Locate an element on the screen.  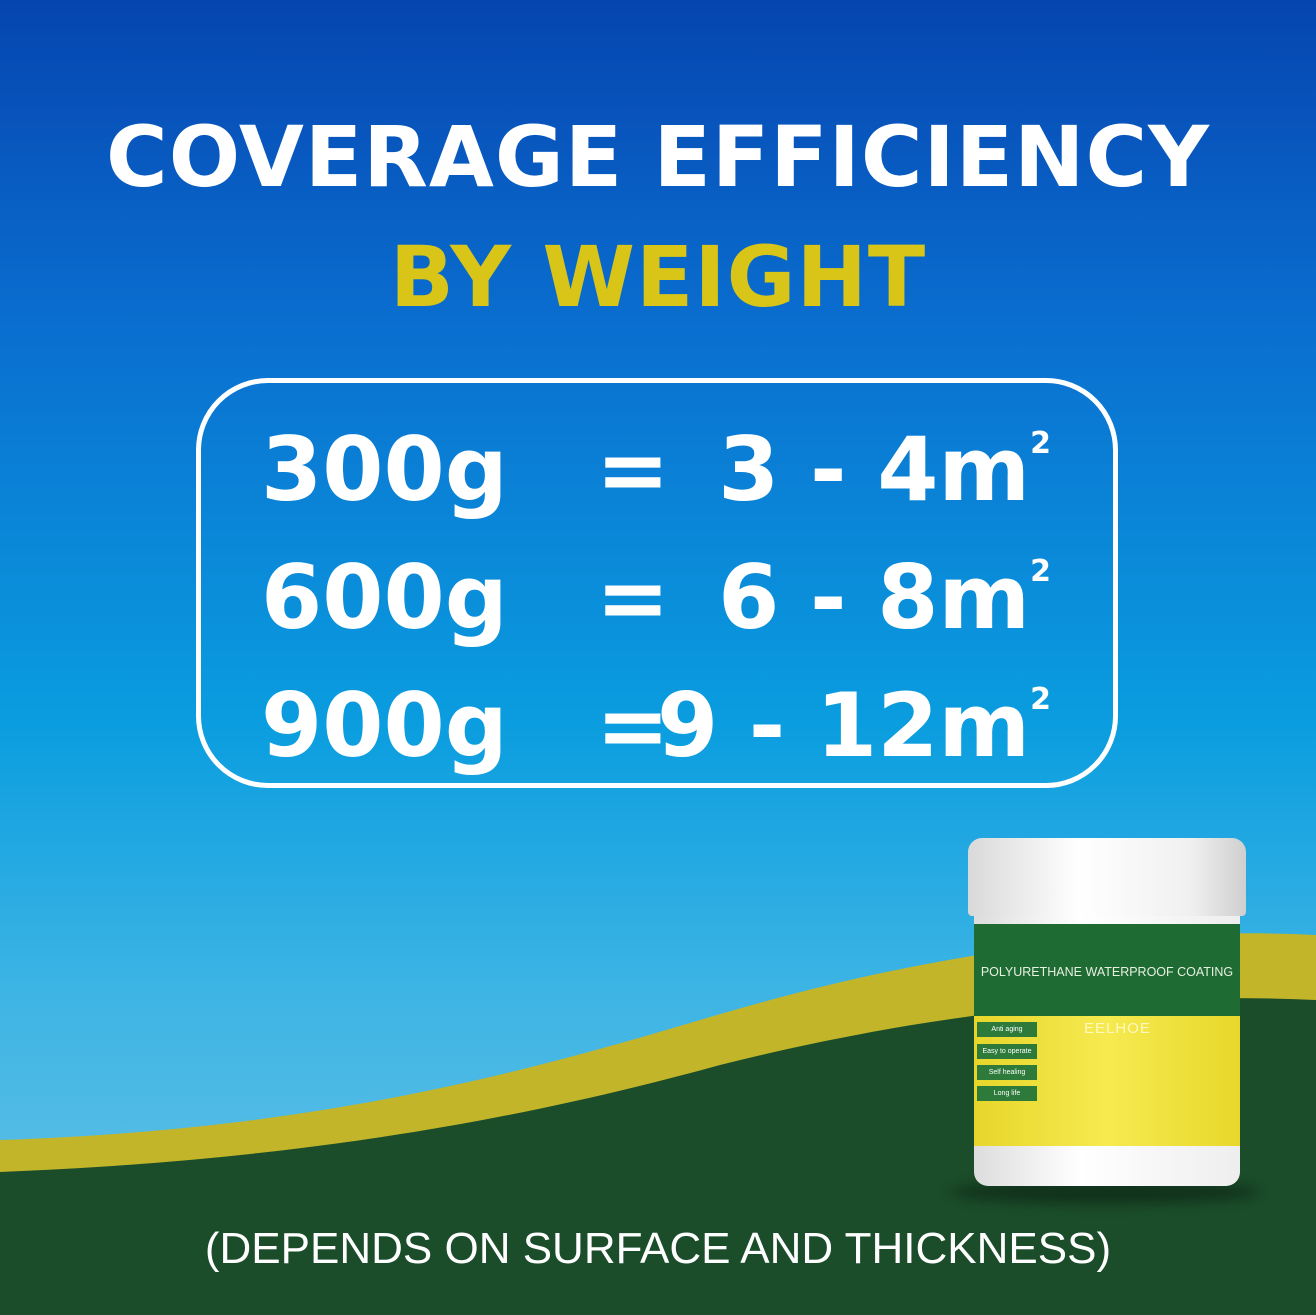
feature-badge: Anti aging is located at coordinates (1007, 1029).